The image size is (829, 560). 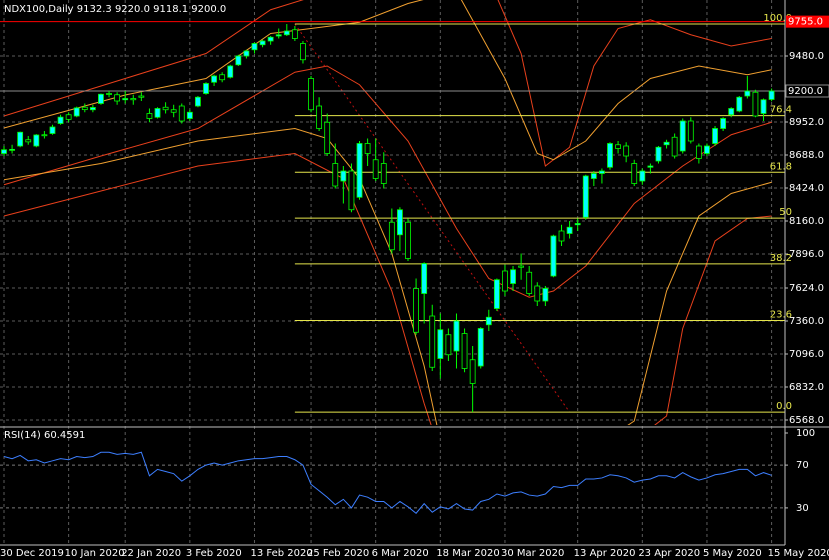 I want to click on x-tick-label: 23 Apr 2020, so click(x=669, y=553).